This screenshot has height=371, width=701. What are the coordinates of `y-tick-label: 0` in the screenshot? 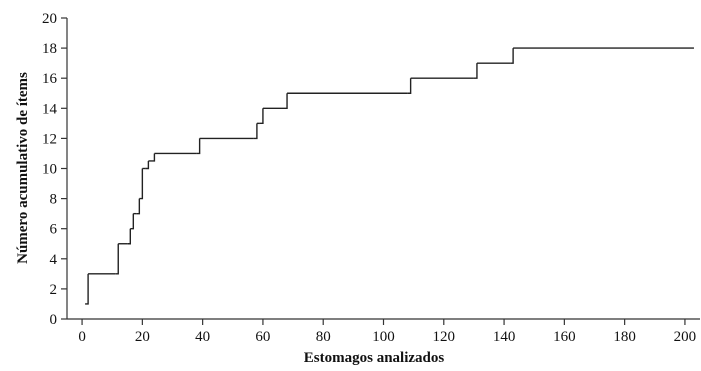 It's located at (54, 320).